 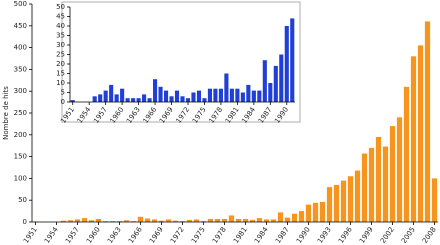 I want to click on x-tick-label: 1972, so click(x=177, y=235).